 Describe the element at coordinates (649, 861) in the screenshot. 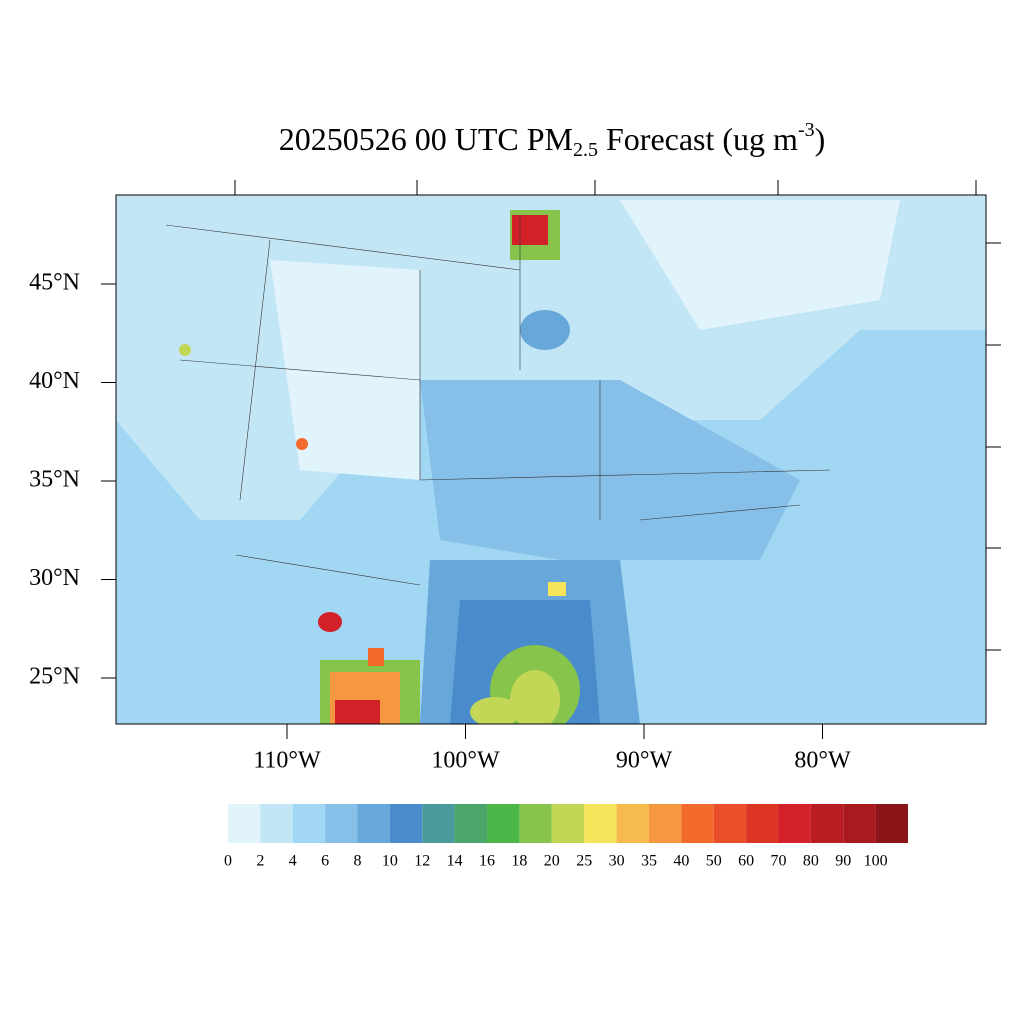

I see `colorbar-label: 35` at that location.